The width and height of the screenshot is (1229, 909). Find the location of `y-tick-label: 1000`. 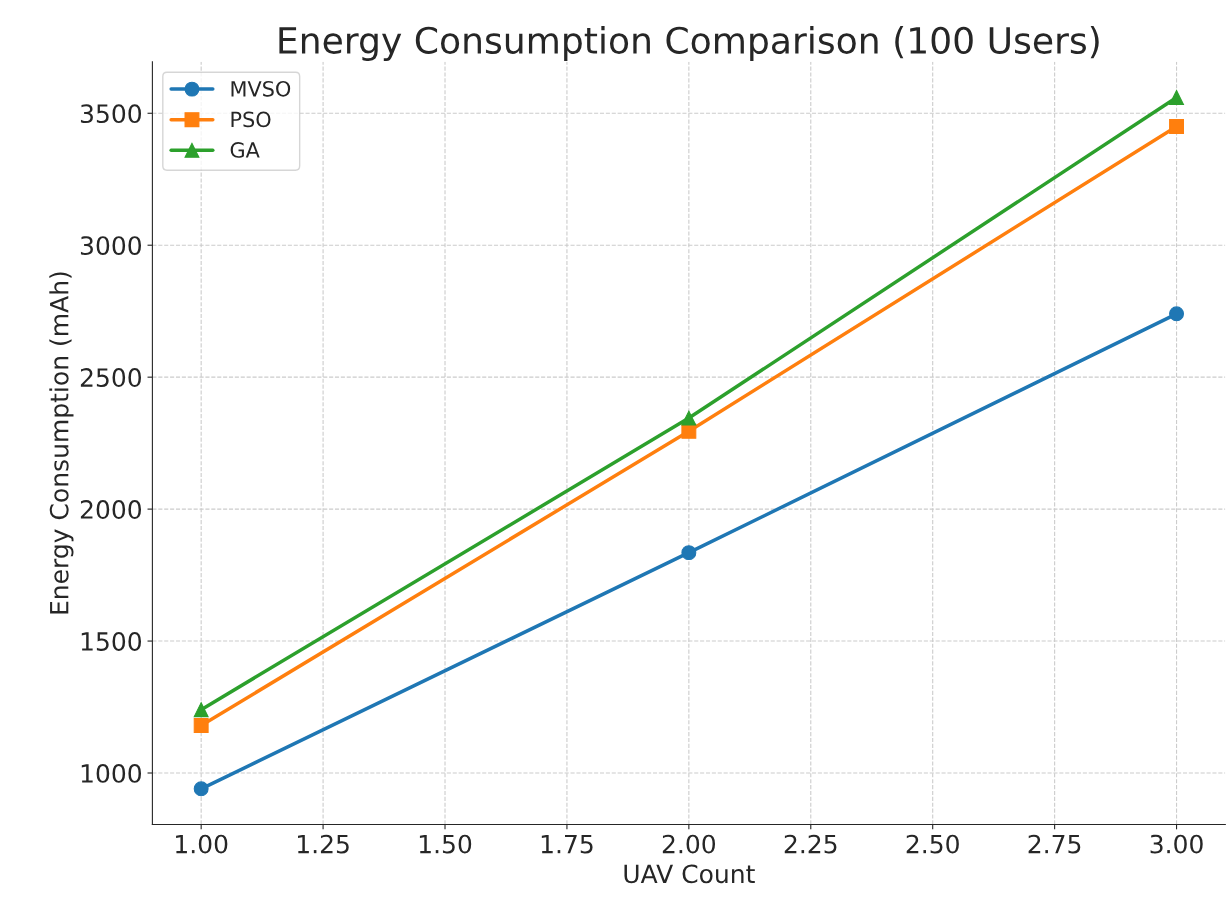

y-tick-label: 1000 is located at coordinates (111, 773).